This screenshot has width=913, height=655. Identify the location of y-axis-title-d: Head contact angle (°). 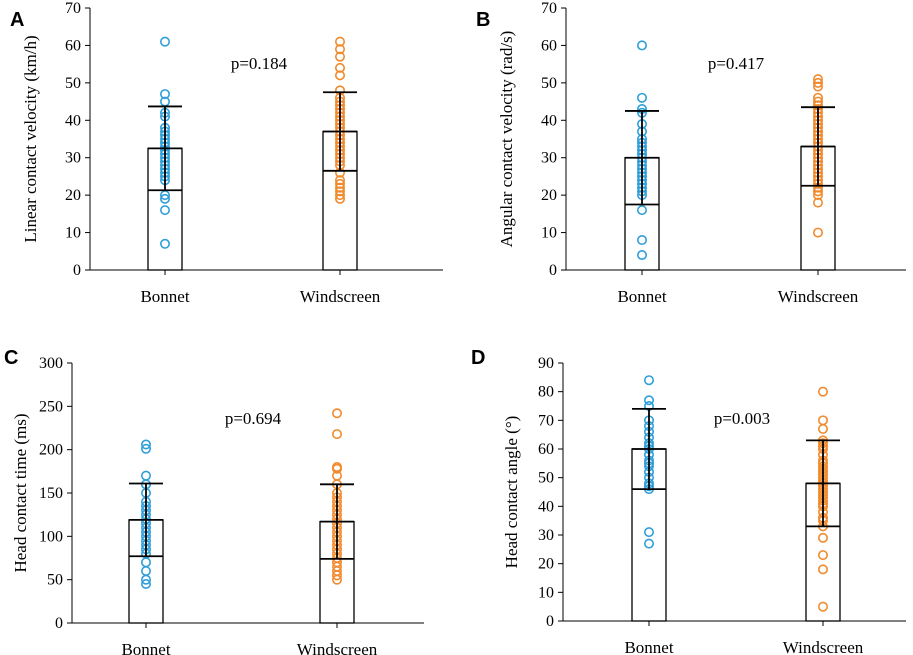
(511, 492).